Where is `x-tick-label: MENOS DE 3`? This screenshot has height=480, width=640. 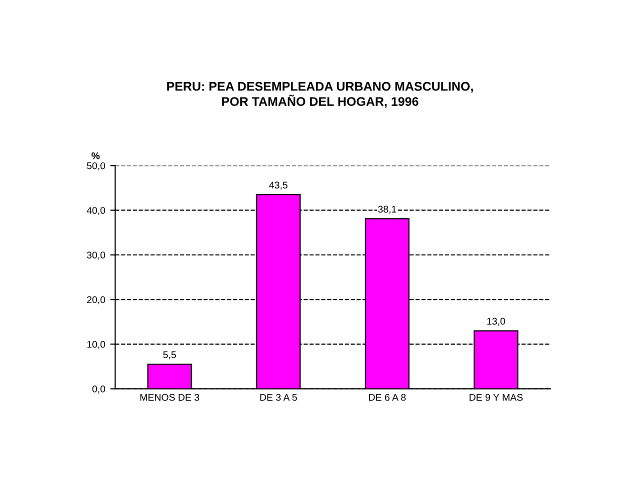
x-tick-label: MENOS DE 3 is located at coordinates (170, 397).